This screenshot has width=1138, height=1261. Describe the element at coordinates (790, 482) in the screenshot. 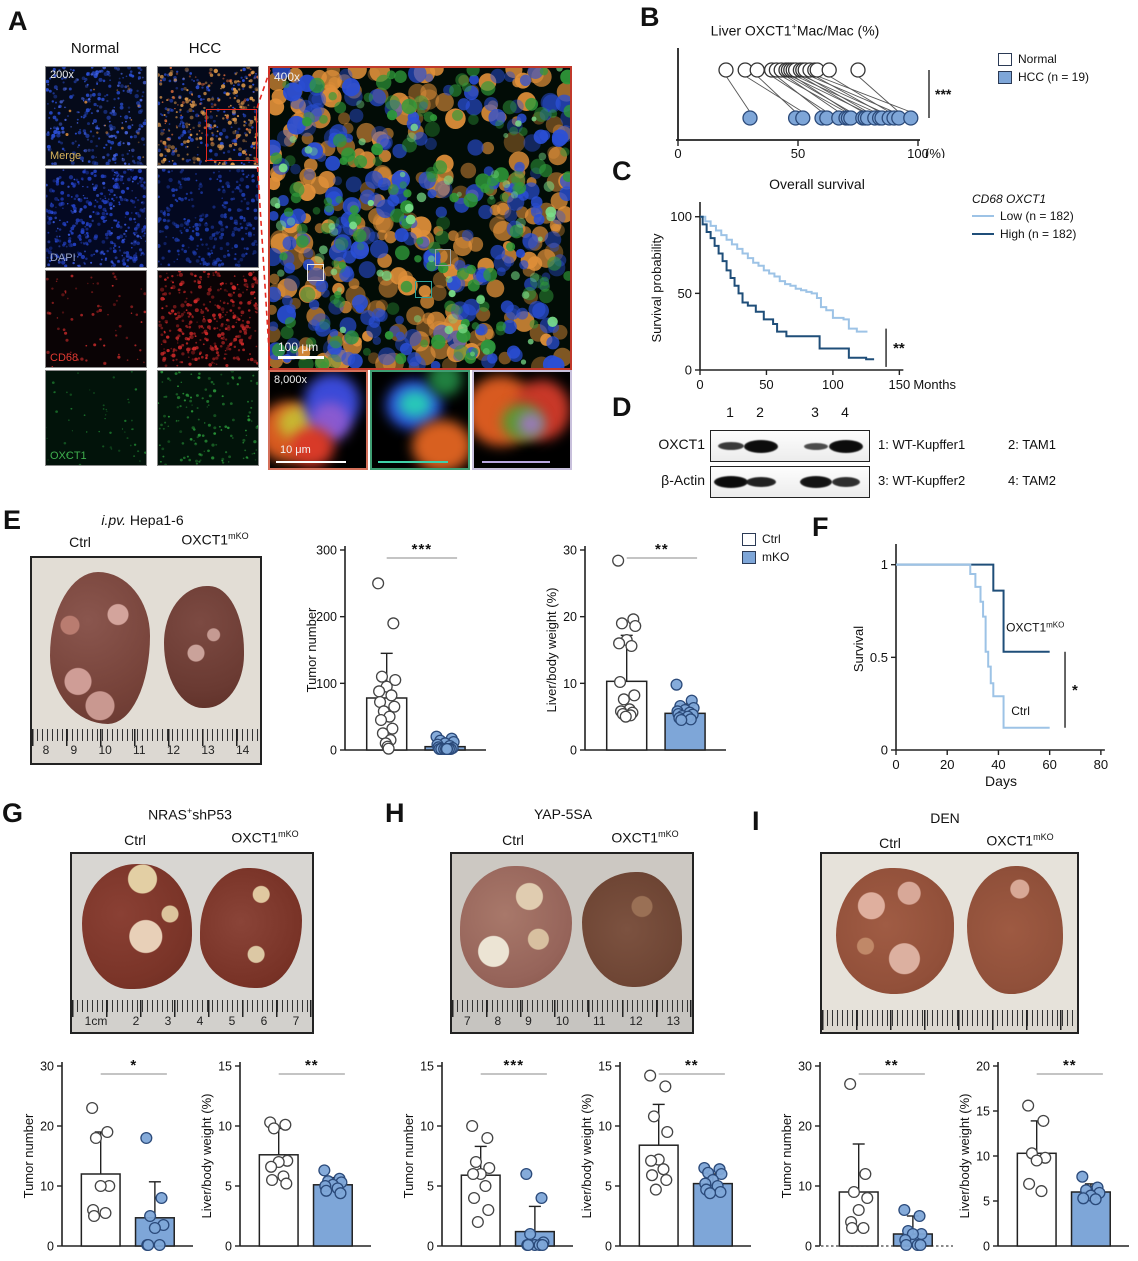

I see `blot-strip` at that location.